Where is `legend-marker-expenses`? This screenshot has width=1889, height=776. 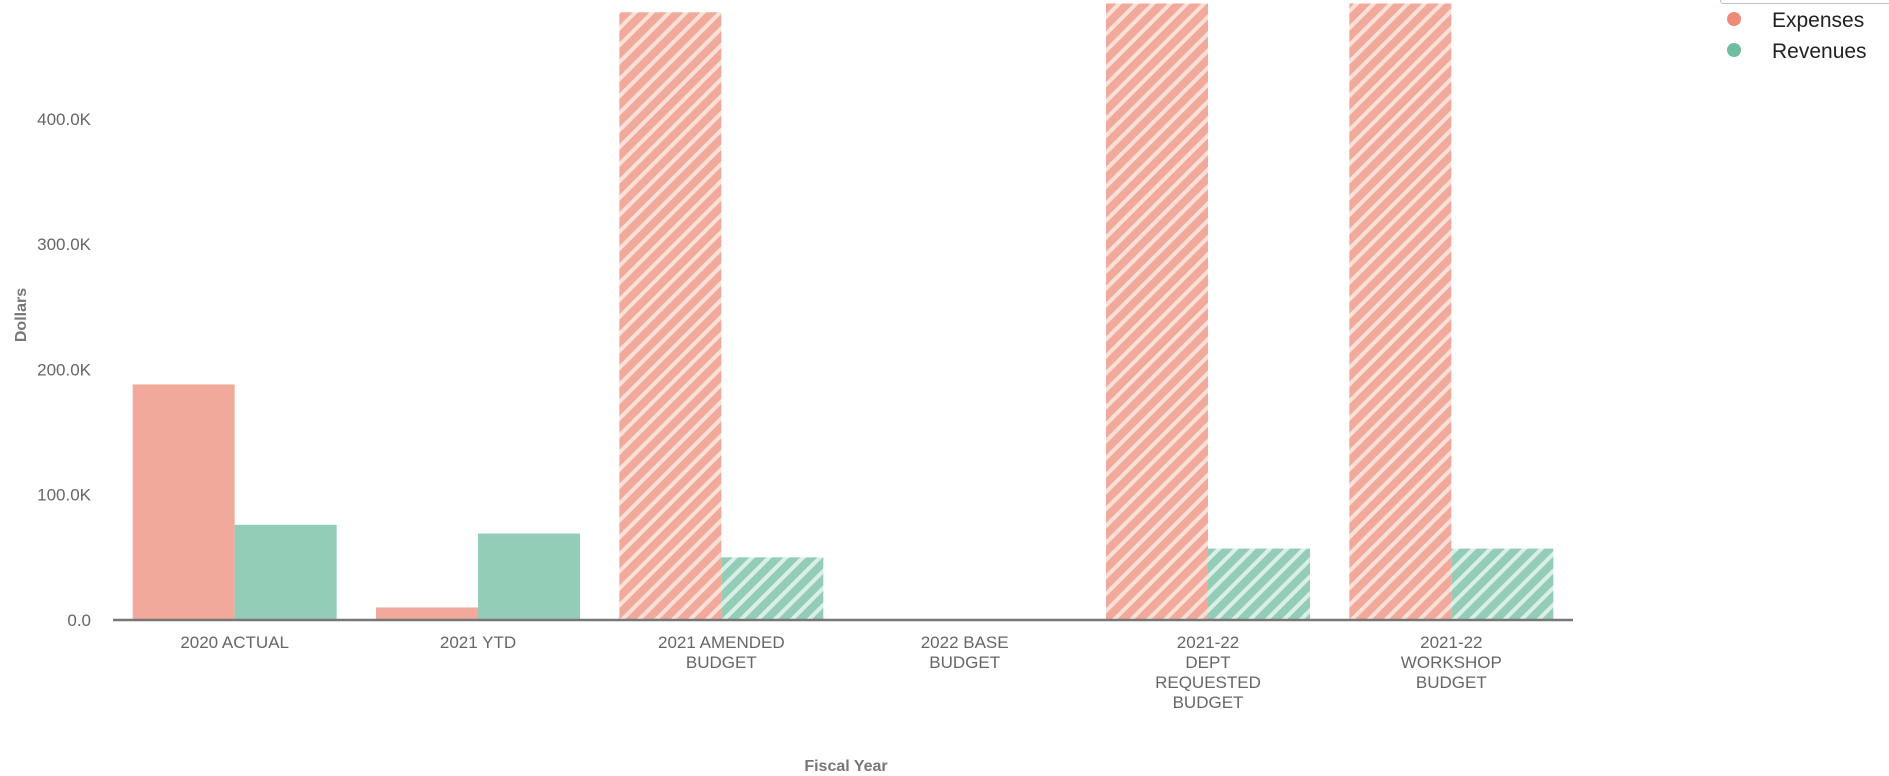
legend-marker-expenses is located at coordinates (1734, 19).